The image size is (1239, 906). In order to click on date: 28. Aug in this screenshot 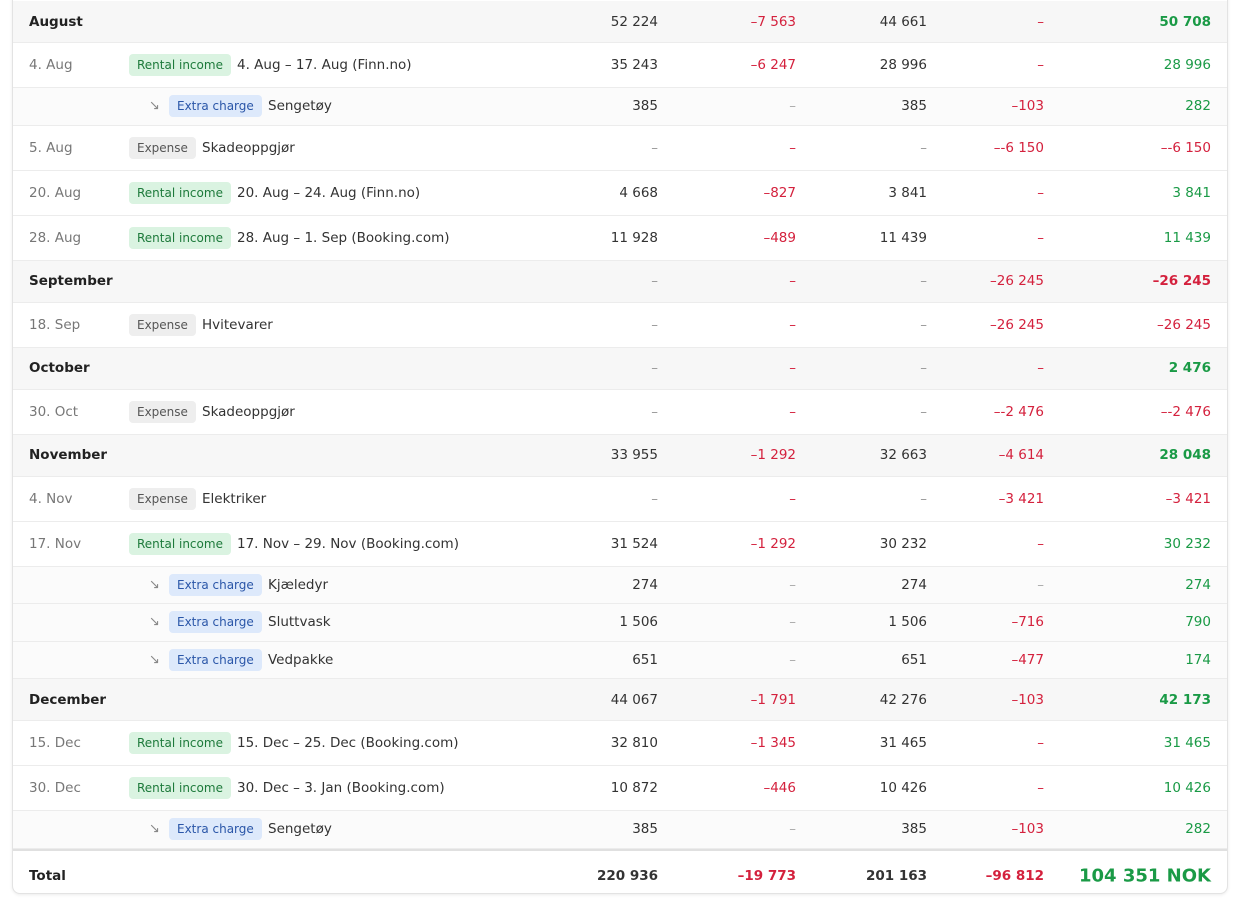, I will do `click(55, 237)`.